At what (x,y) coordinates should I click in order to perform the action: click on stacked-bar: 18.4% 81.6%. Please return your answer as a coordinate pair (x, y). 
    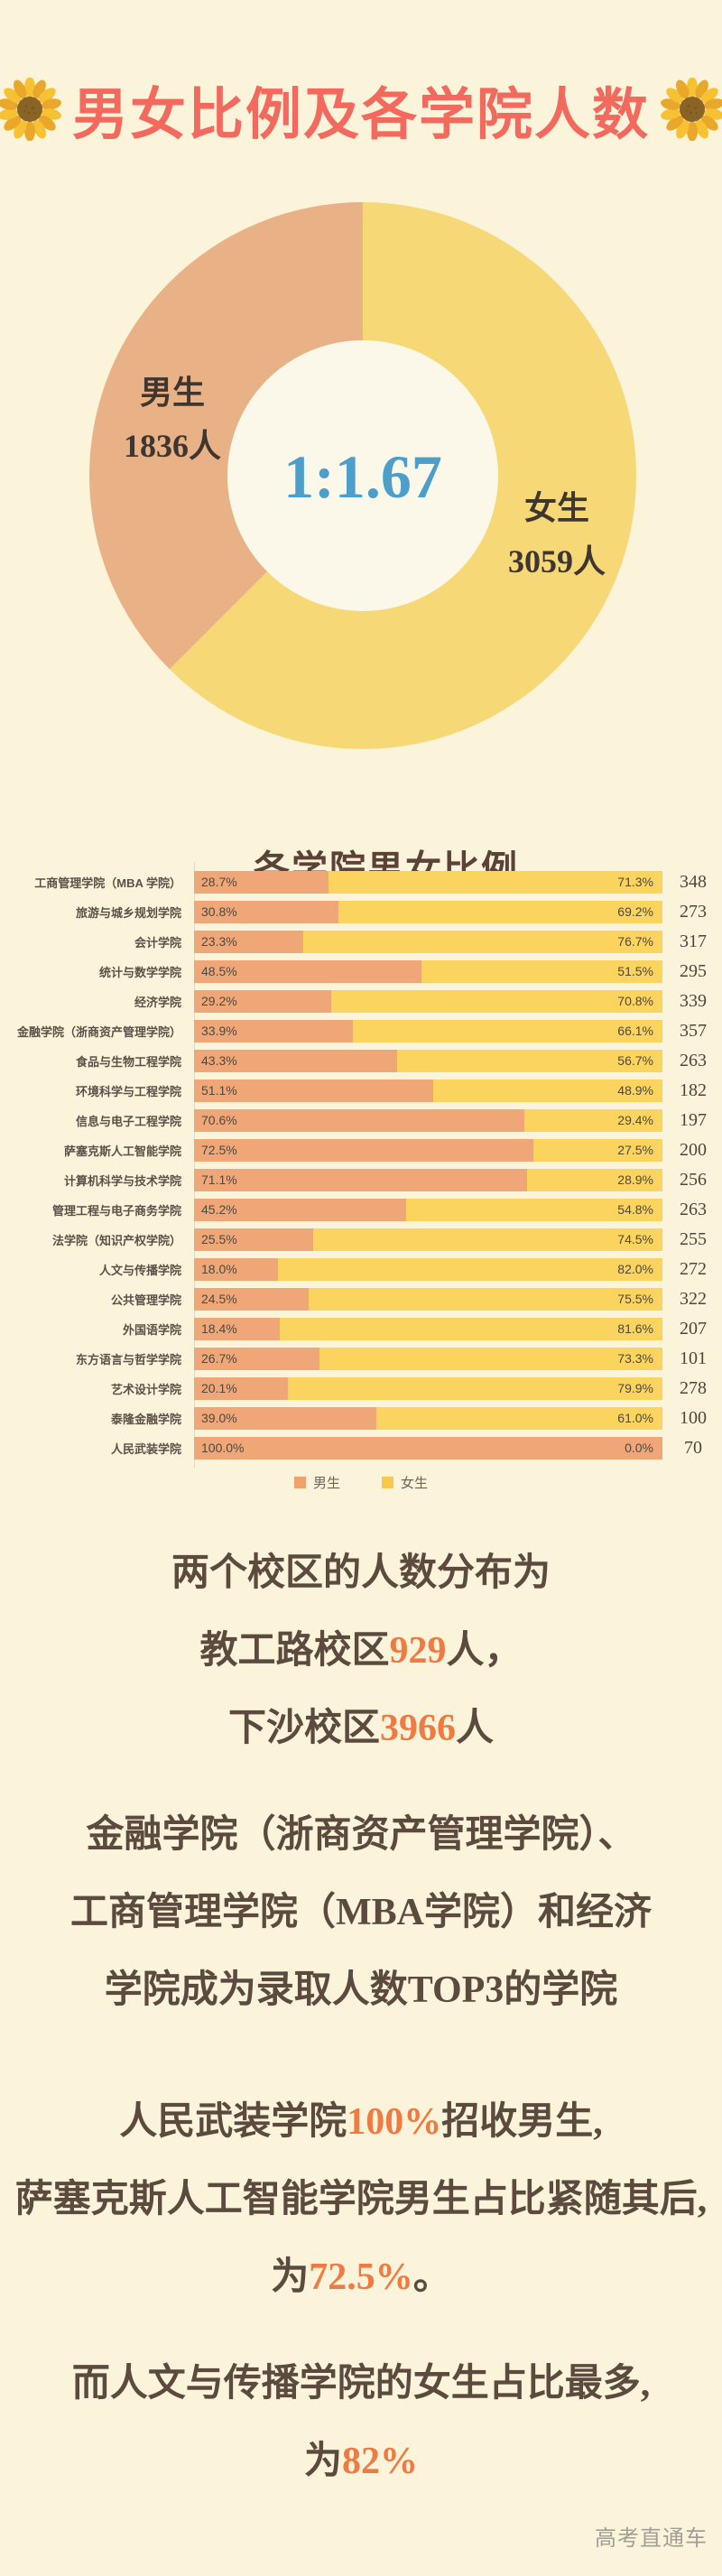
    Looking at the image, I should click on (428, 1329).